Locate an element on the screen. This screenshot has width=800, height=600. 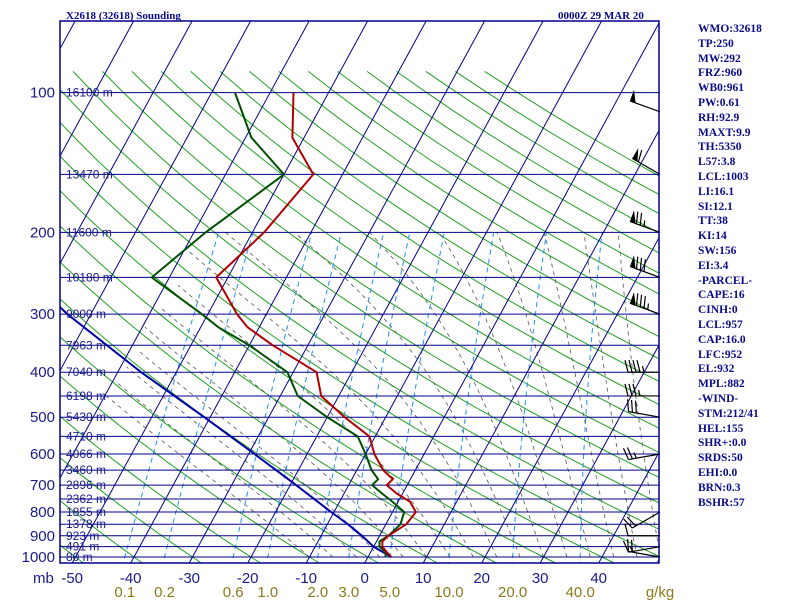
pressure-tick-label: 600 is located at coordinates (42, 454).